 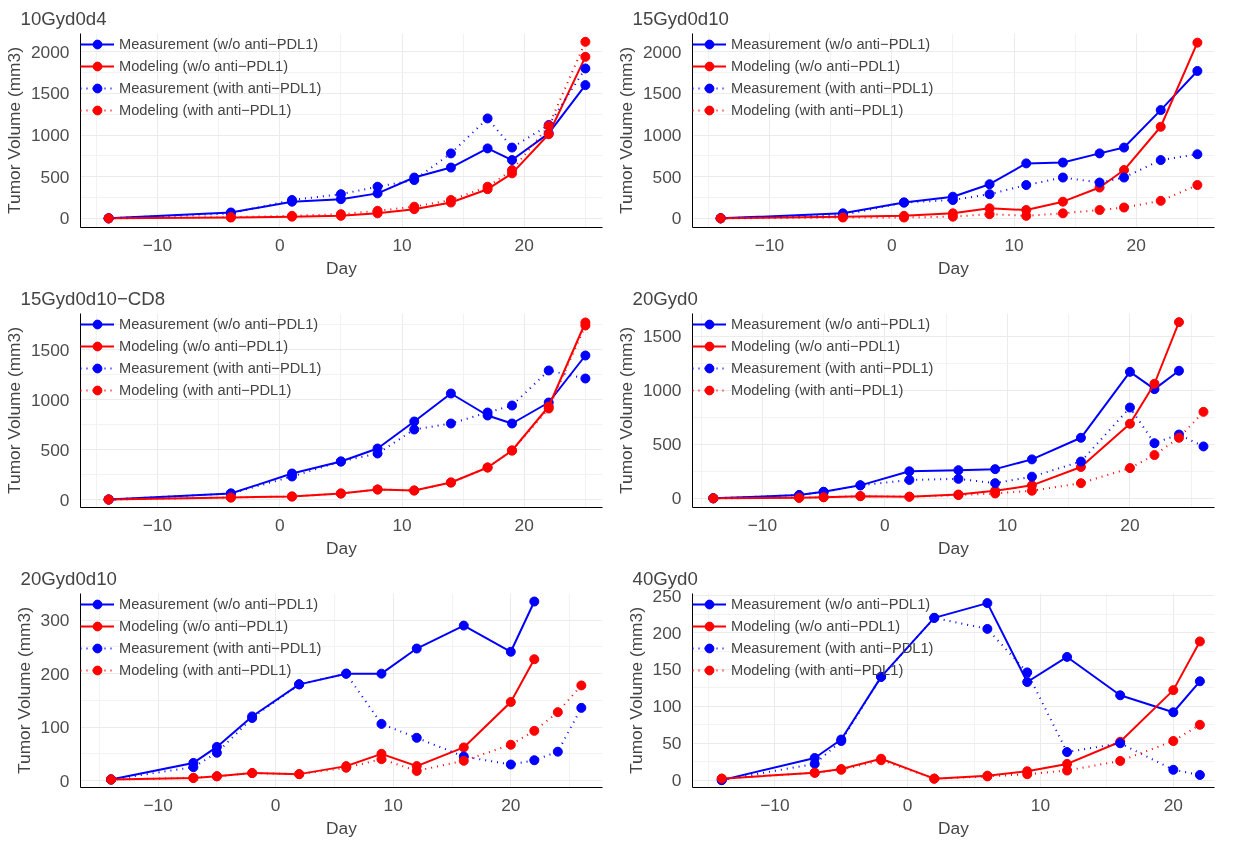 What do you see at coordinates (68, 578) in the screenshot?
I see `chart-title: 20Gyd0d10` at bounding box center [68, 578].